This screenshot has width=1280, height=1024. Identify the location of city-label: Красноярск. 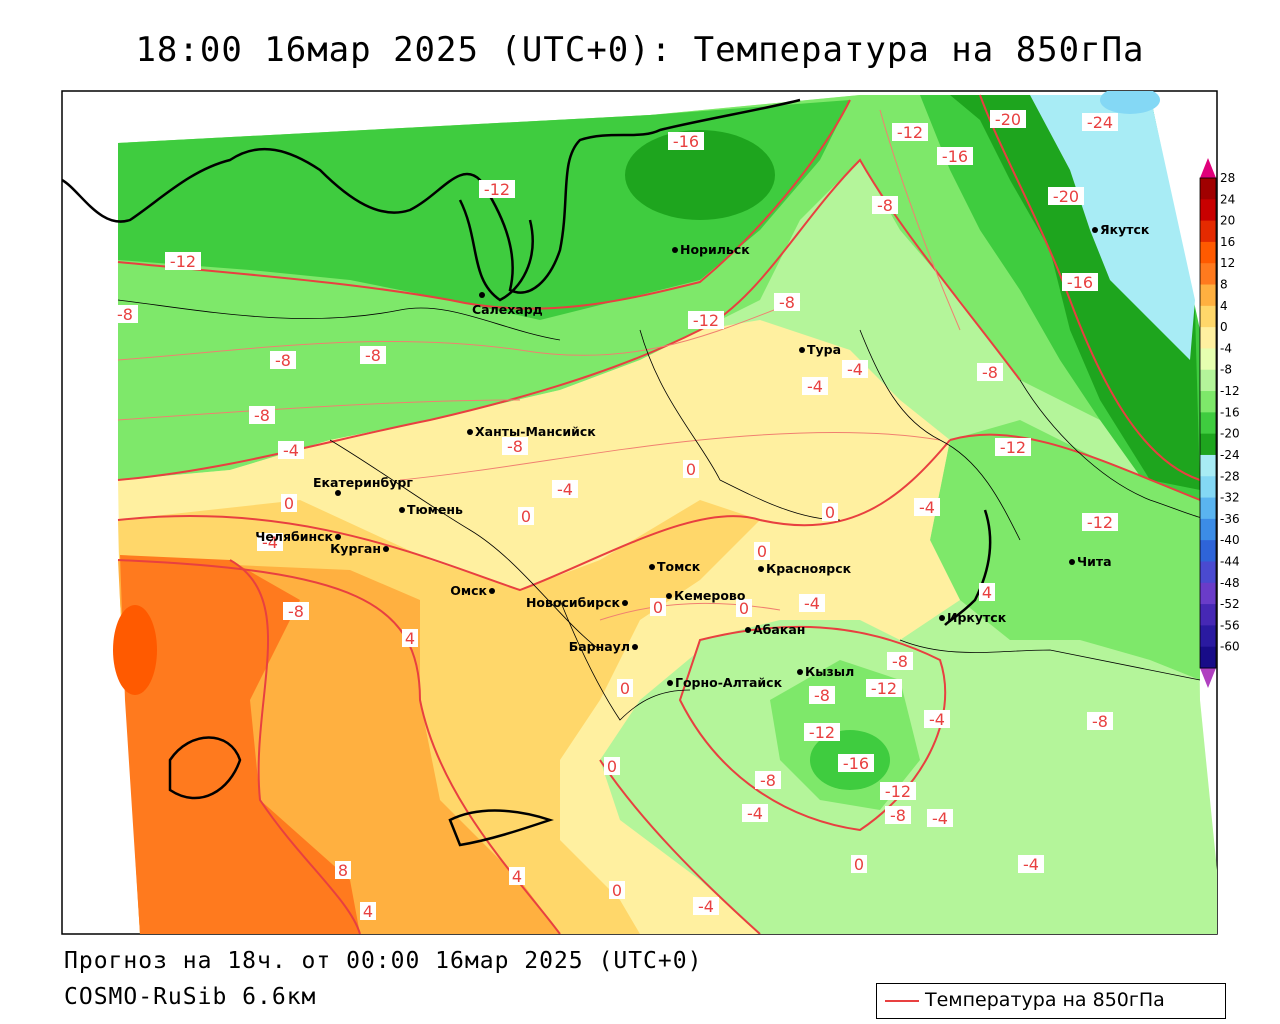
(809, 568).